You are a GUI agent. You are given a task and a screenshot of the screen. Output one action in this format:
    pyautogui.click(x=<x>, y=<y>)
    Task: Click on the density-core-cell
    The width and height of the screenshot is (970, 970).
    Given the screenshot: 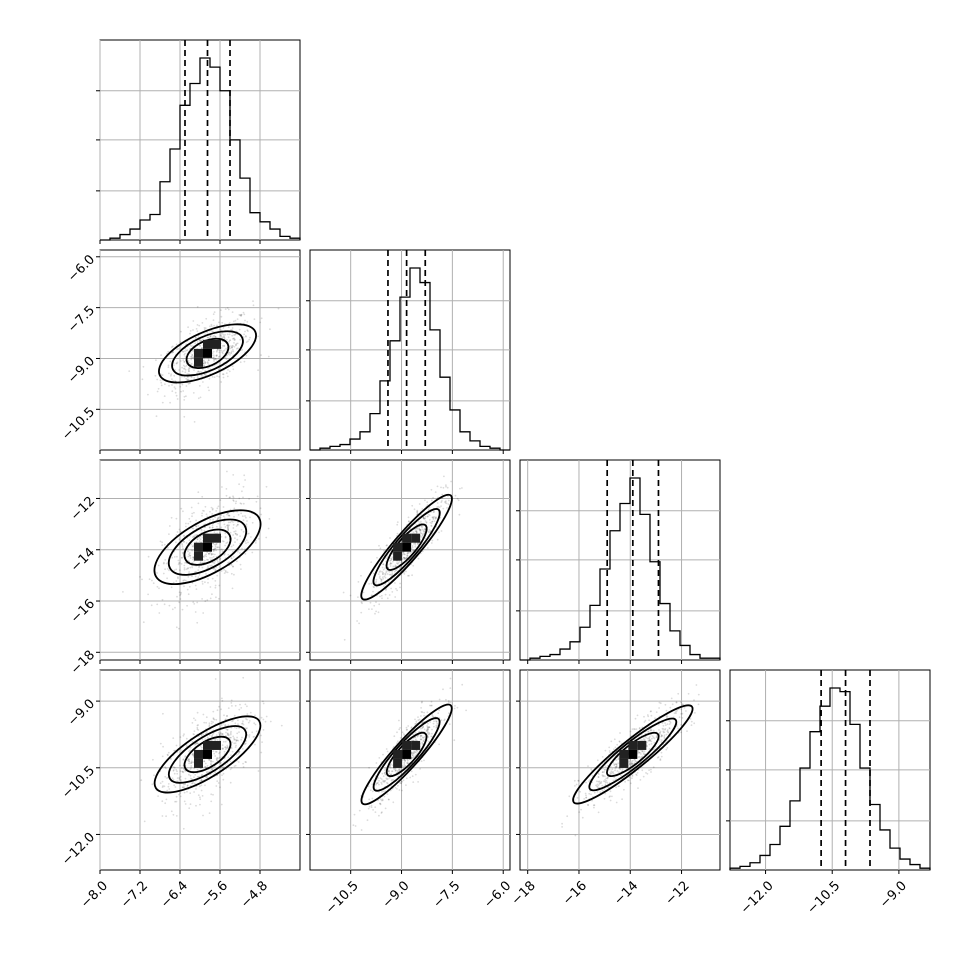 What is the action you would take?
    pyautogui.click(x=207, y=745)
    